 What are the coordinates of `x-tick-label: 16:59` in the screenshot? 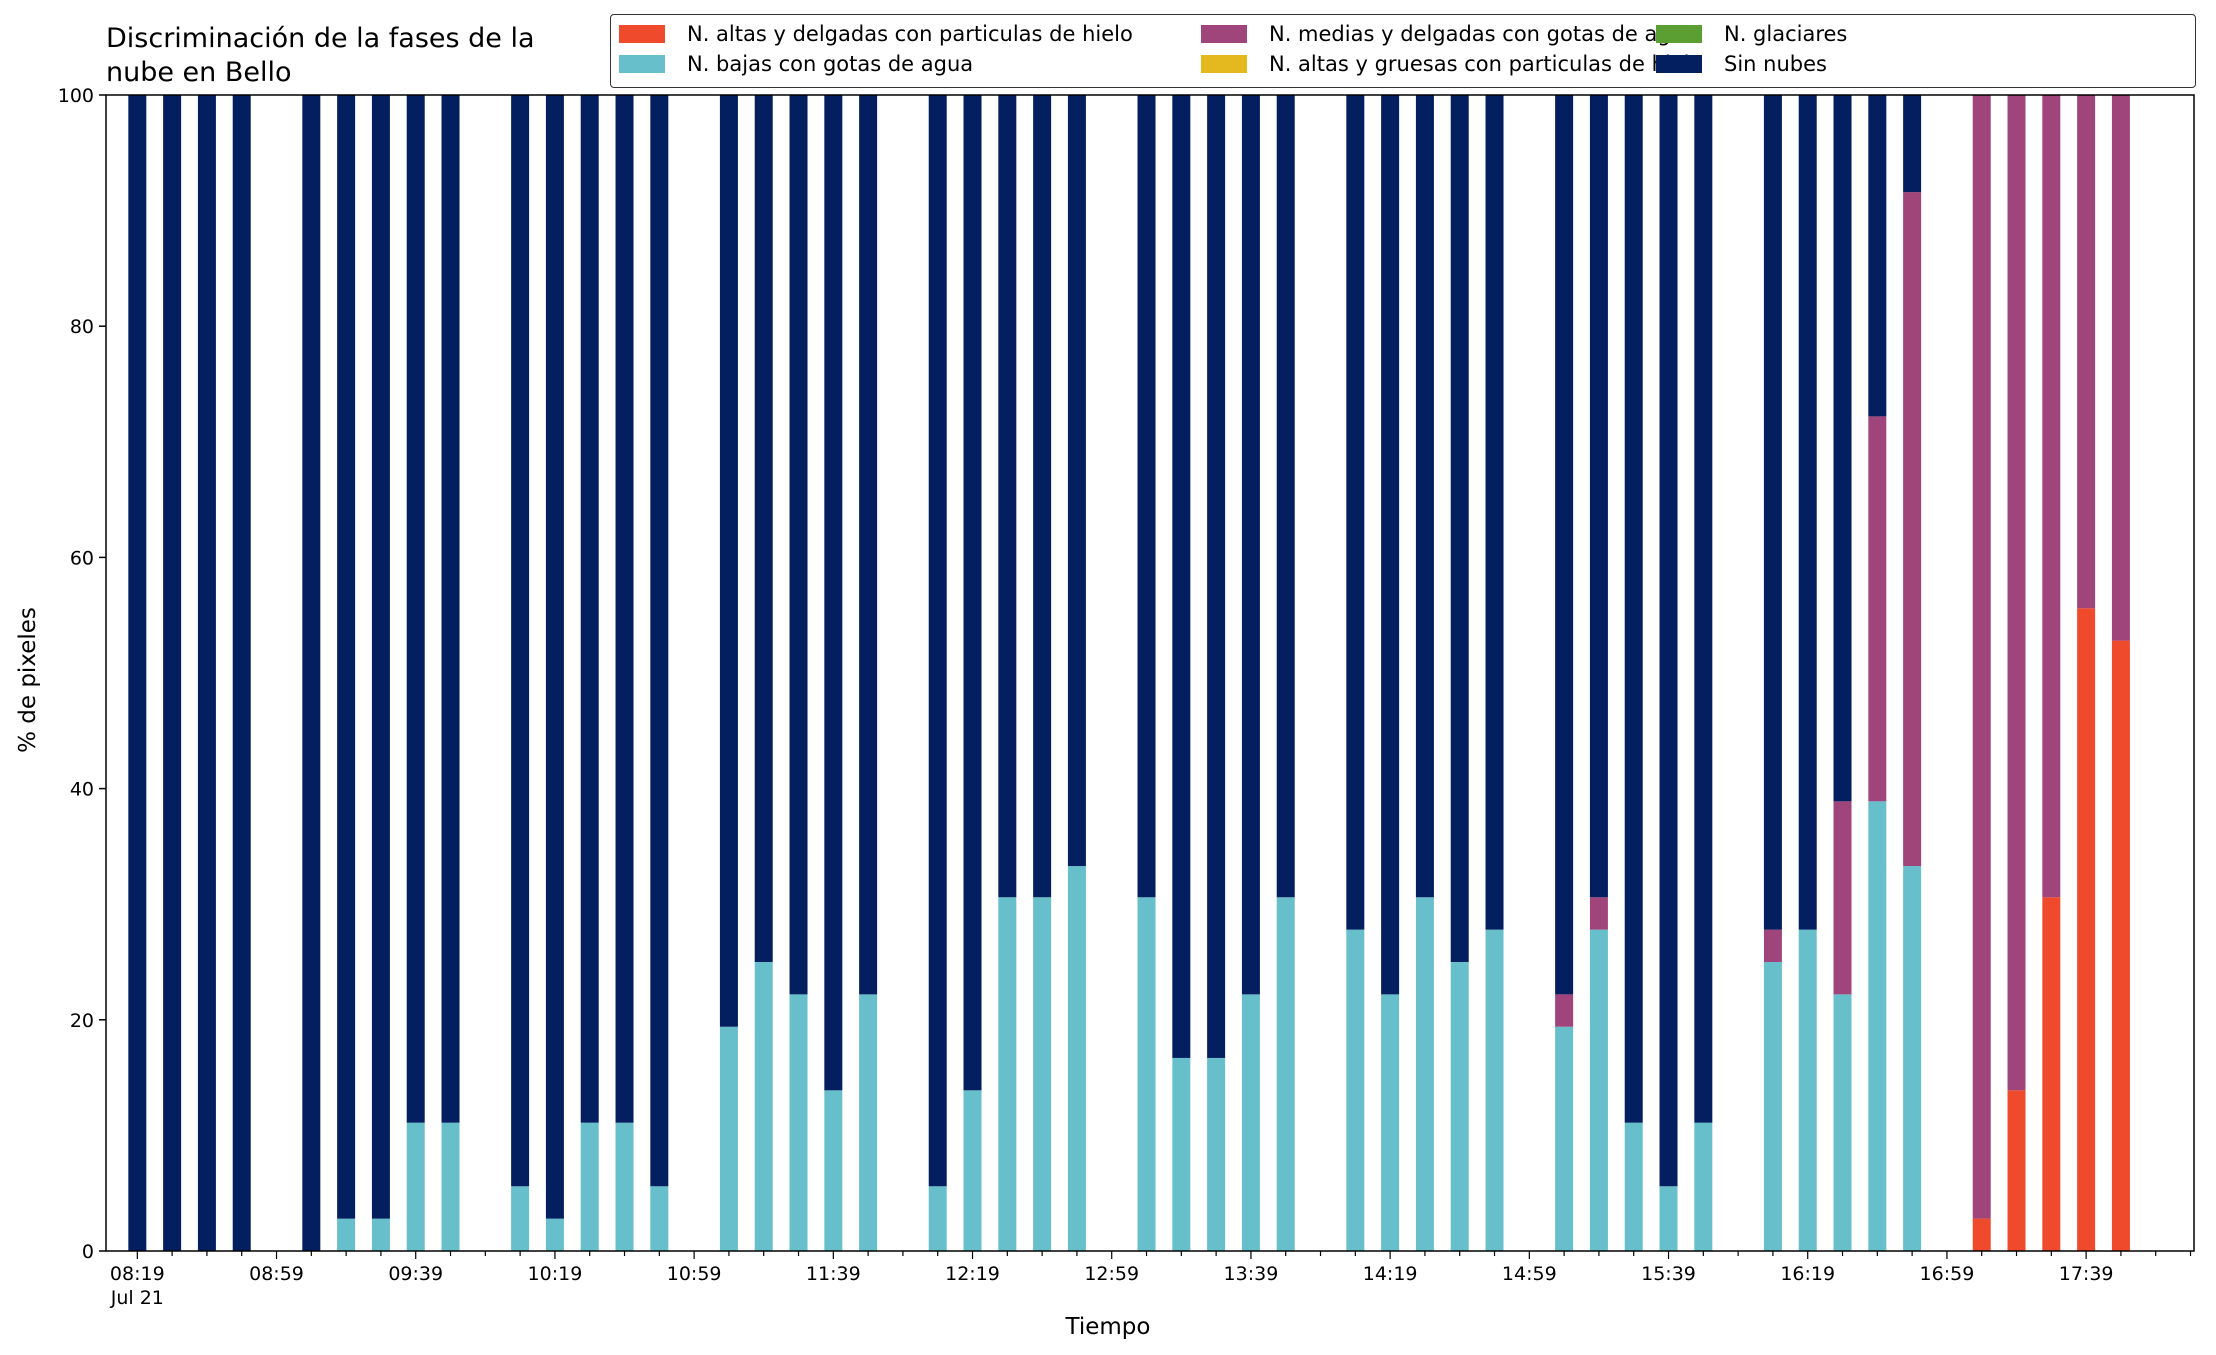 It's located at (1947, 1274).